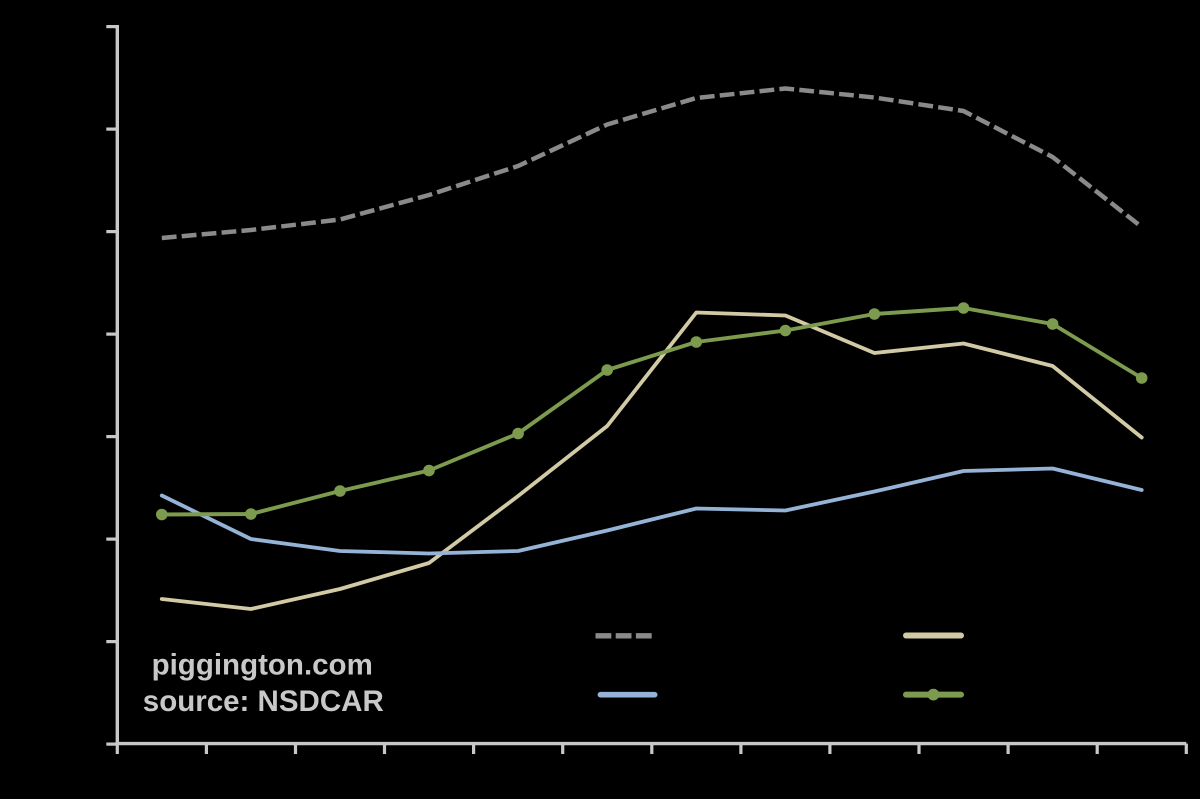 The height and width of the screenshot is (799, 1200). What do you see at coordinates (263, 701) in the screenshot?
I see `svg-text: source: NSDCAR` at bounding box center [263, 701].